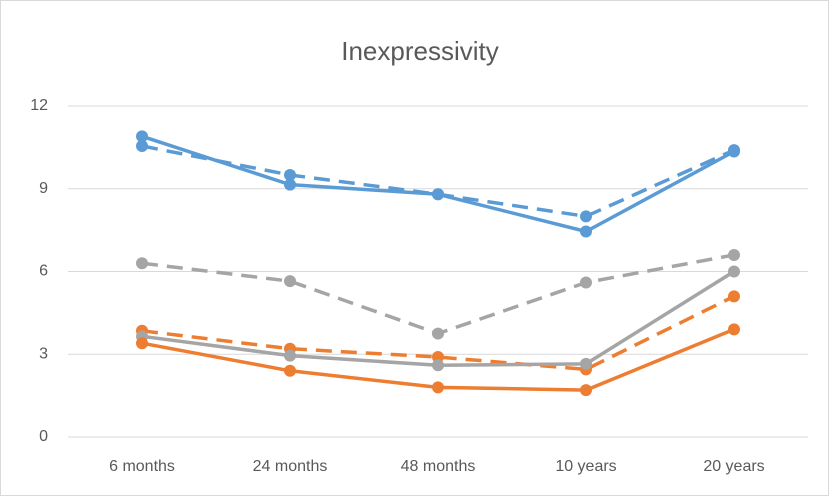 Image resolution: width=829 pixels, height=496 pixels. I want to click on x-tick-label: 10 years, so click(585, 466).